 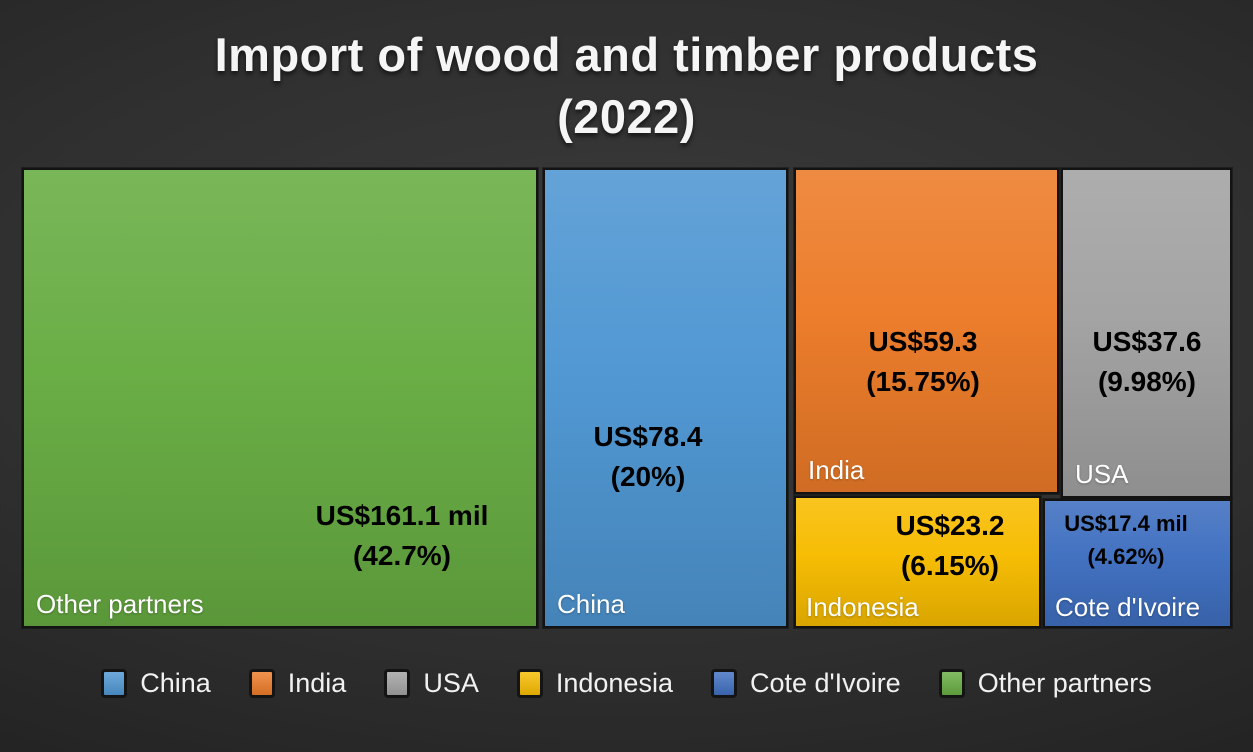 I want to click on chart-title-line2: (2022), so click(x=626, y=116).